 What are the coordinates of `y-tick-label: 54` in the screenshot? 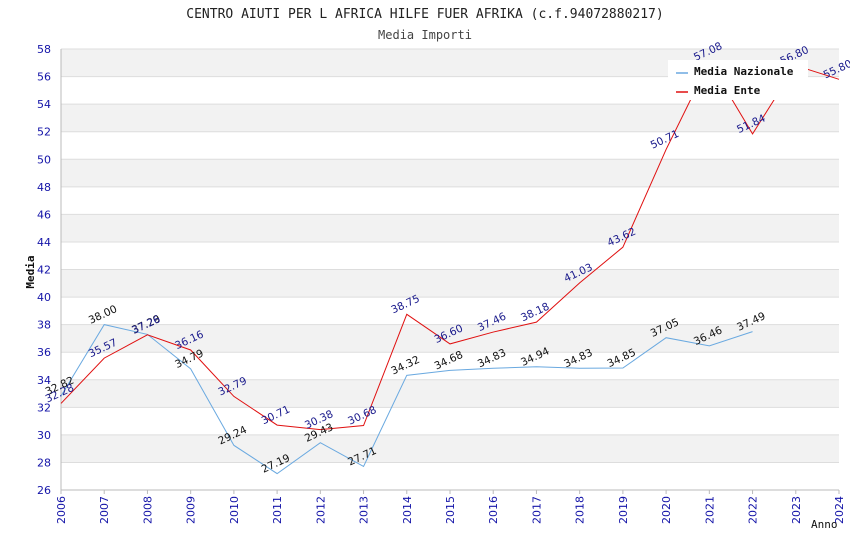 It's located at (44, 104).